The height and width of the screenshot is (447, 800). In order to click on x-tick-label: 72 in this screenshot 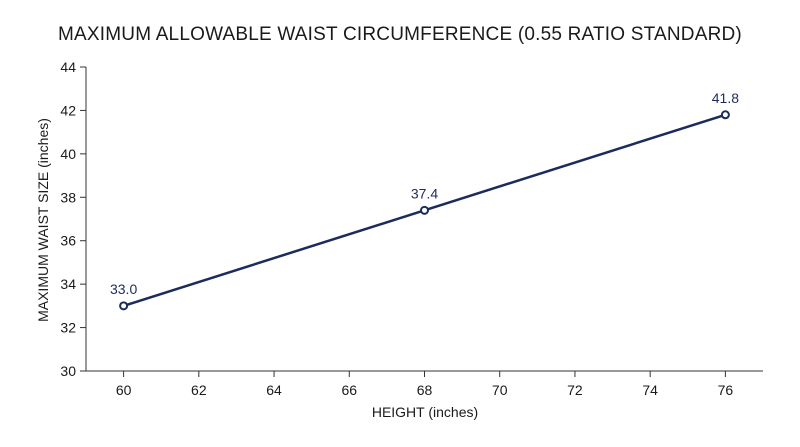, I will do `click(575, 390)`.